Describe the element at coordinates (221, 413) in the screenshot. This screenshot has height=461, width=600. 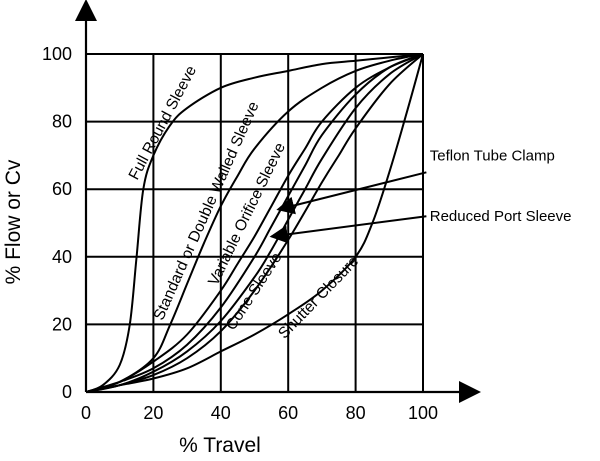
I see `x-tick-label: 40` at that location.